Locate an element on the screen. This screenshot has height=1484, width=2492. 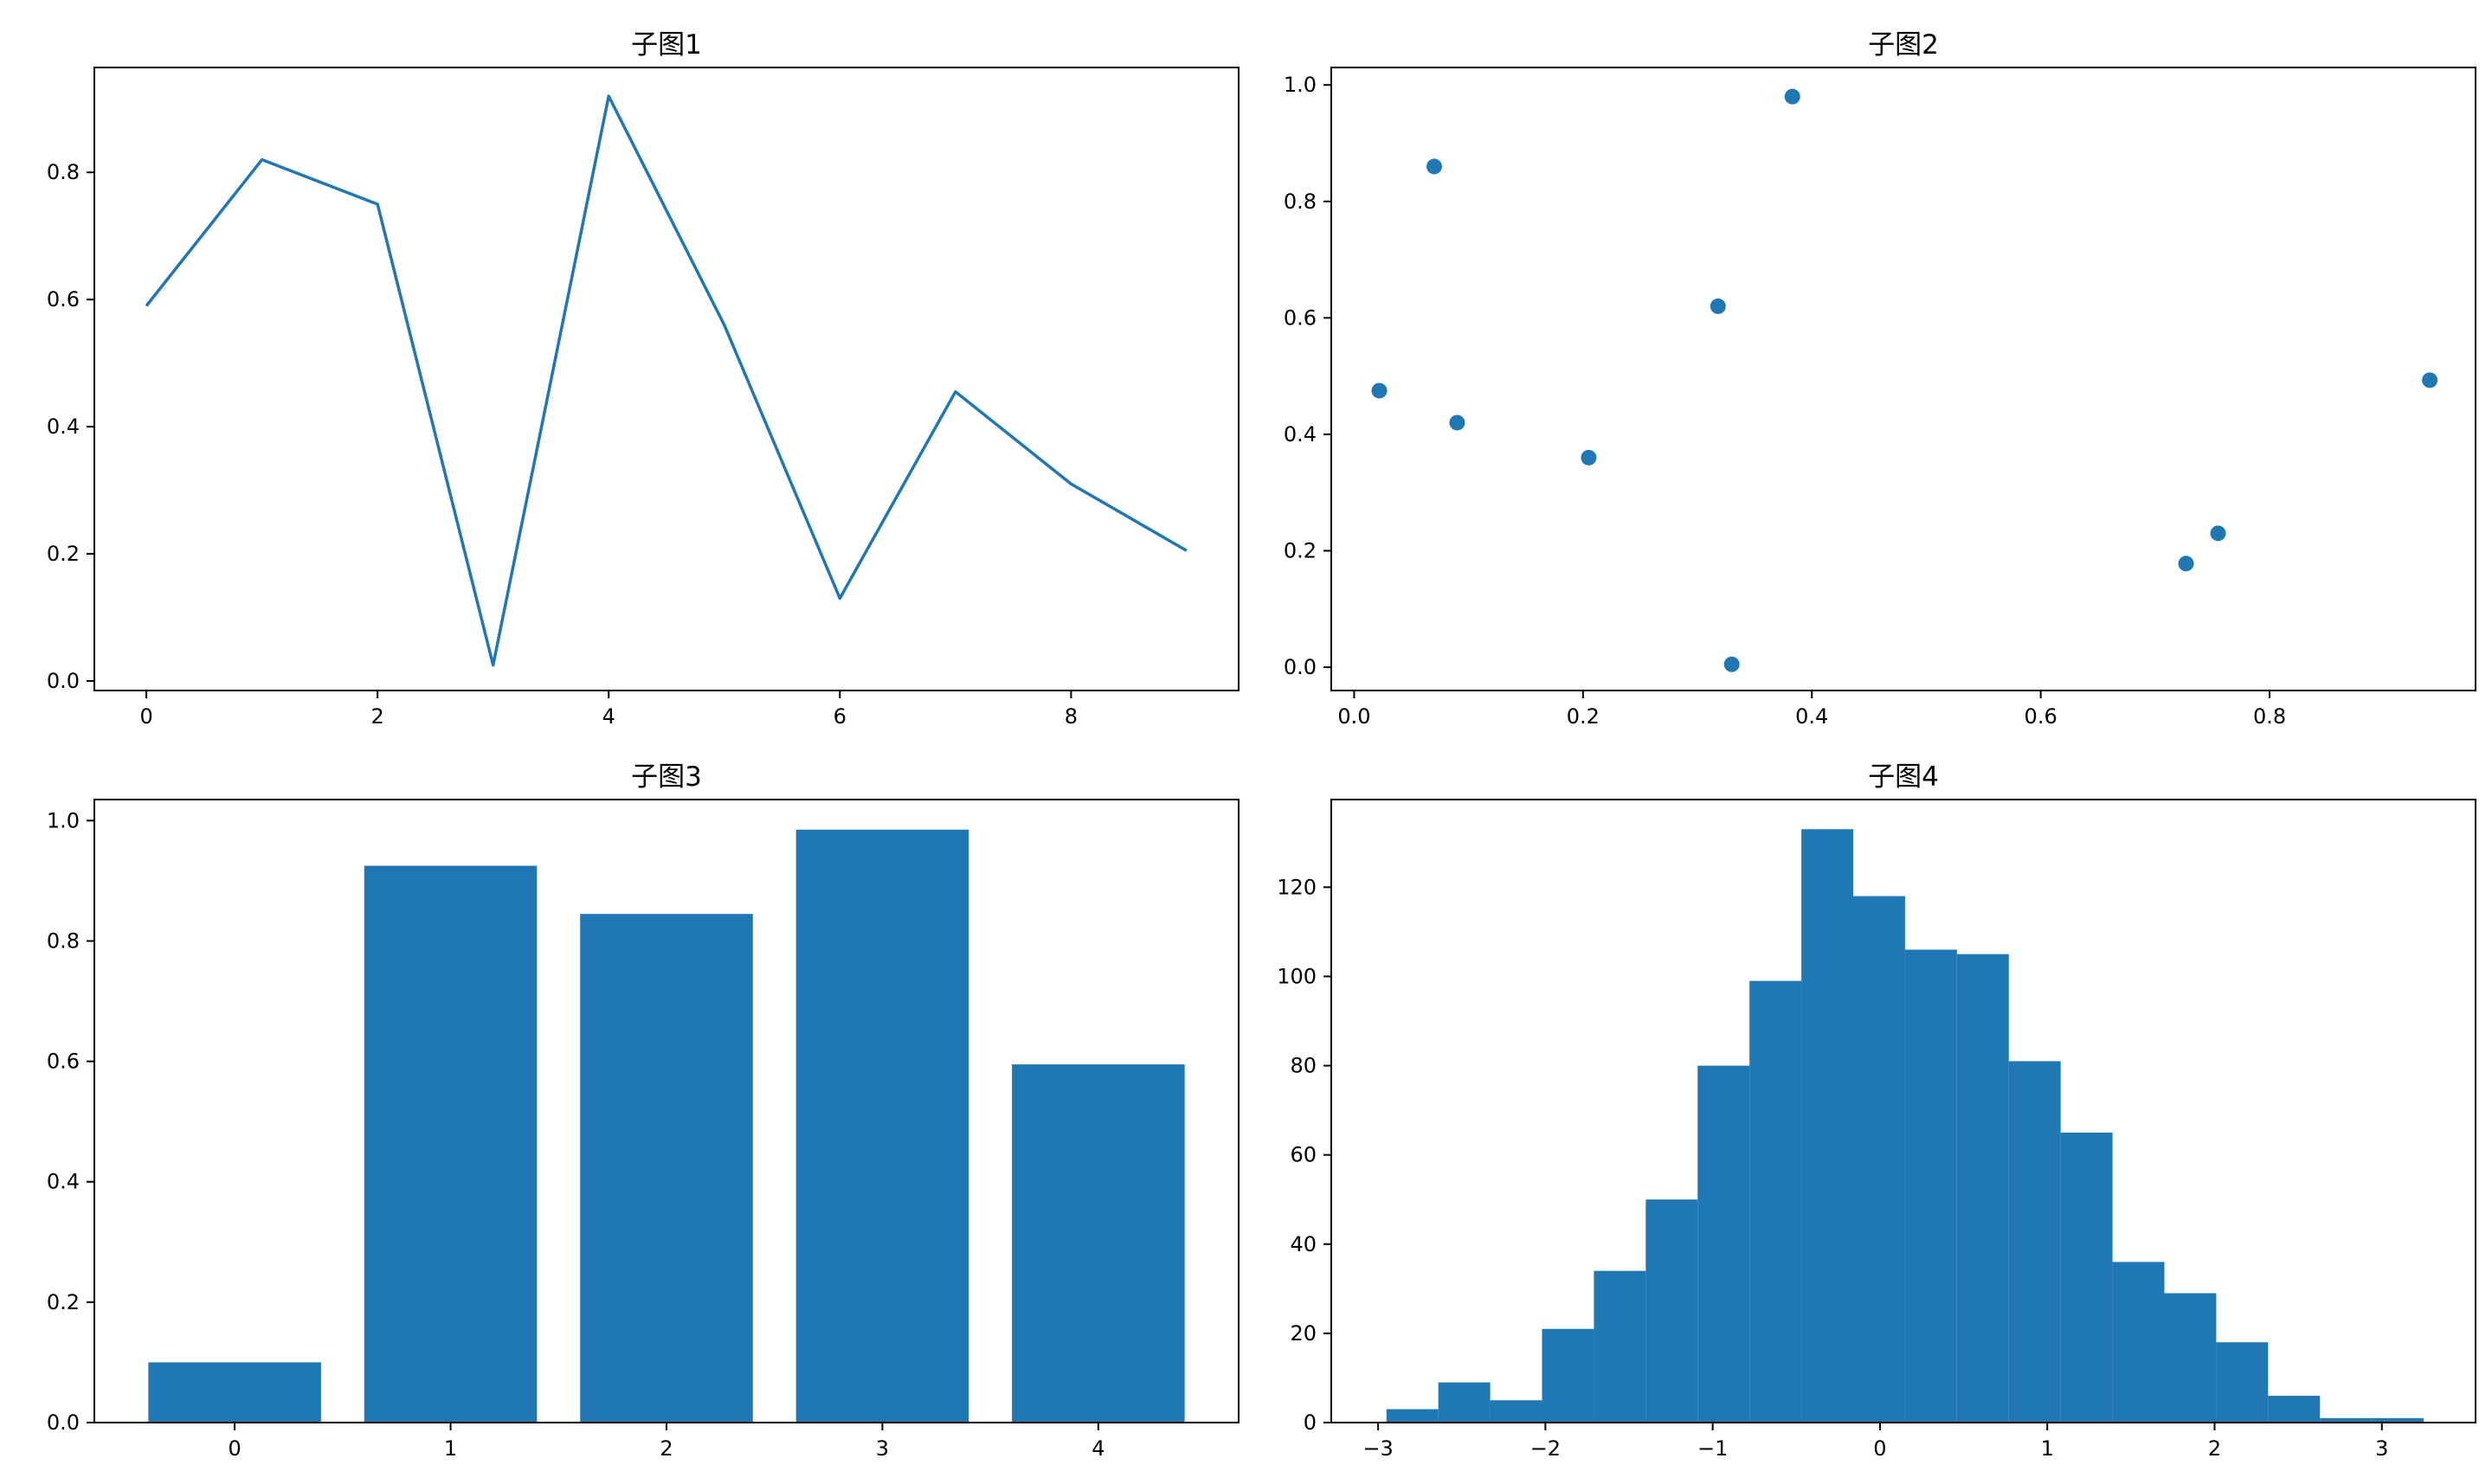
subplot-3-xtick-label-3: 3 is located at coordinates (882, 1448).